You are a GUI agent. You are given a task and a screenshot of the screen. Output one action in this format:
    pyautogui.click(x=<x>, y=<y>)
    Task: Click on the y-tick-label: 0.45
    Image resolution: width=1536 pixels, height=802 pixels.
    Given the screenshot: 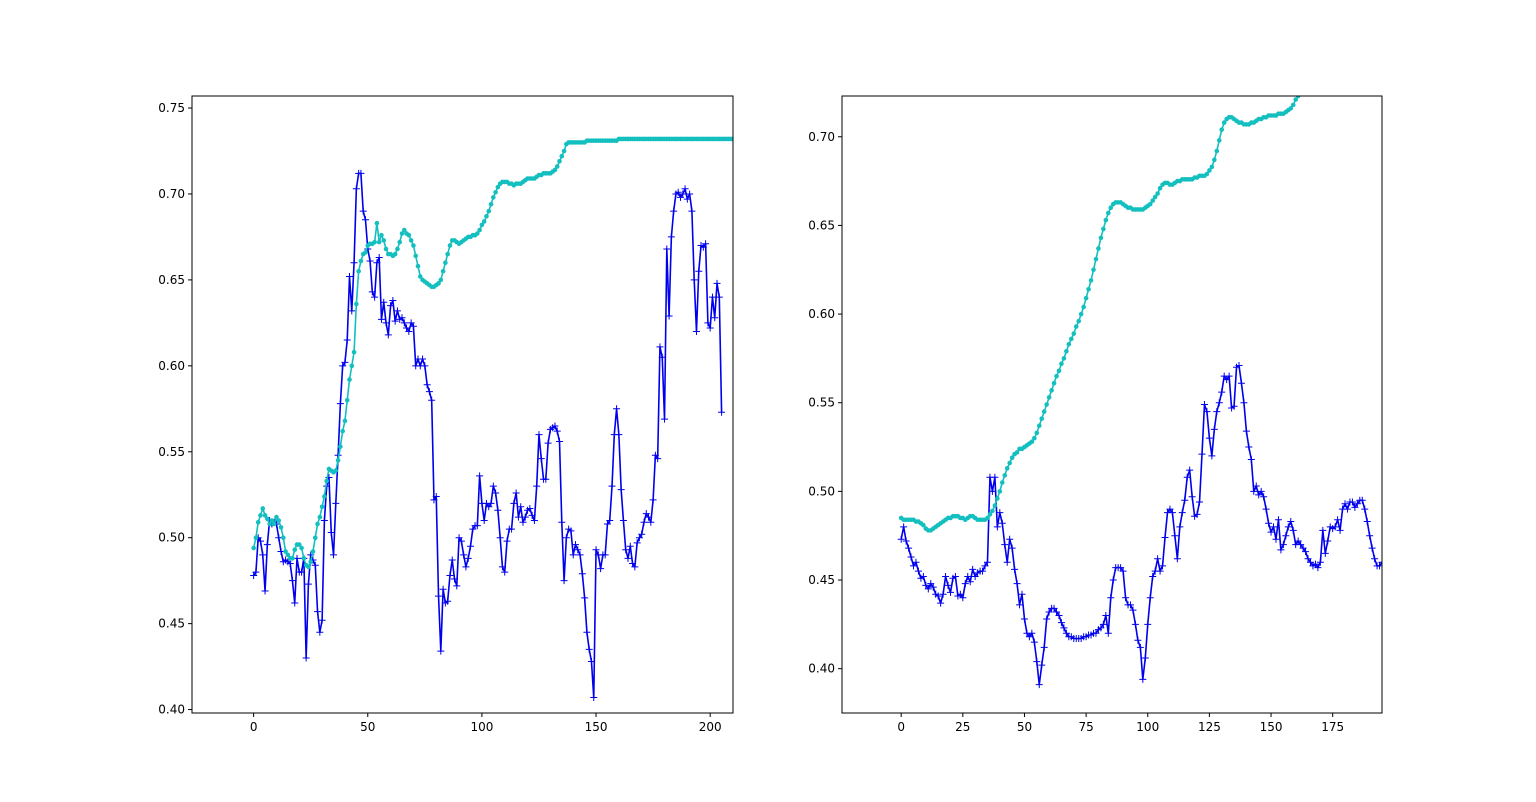 What is the action you would take?
    pyautogui.click(x=821, y=580)
    